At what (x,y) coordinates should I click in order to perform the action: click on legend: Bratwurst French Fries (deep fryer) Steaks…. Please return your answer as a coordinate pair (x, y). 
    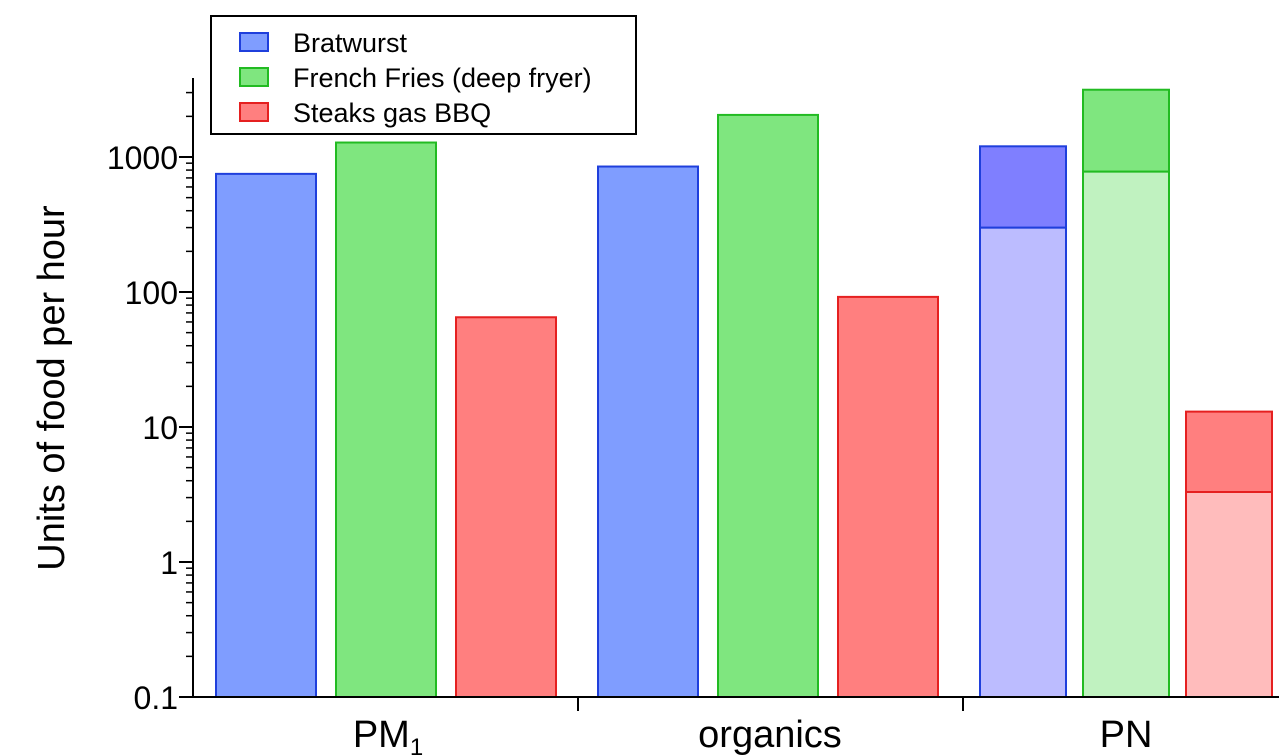
    Looking at the image, I should click on (423, 75).